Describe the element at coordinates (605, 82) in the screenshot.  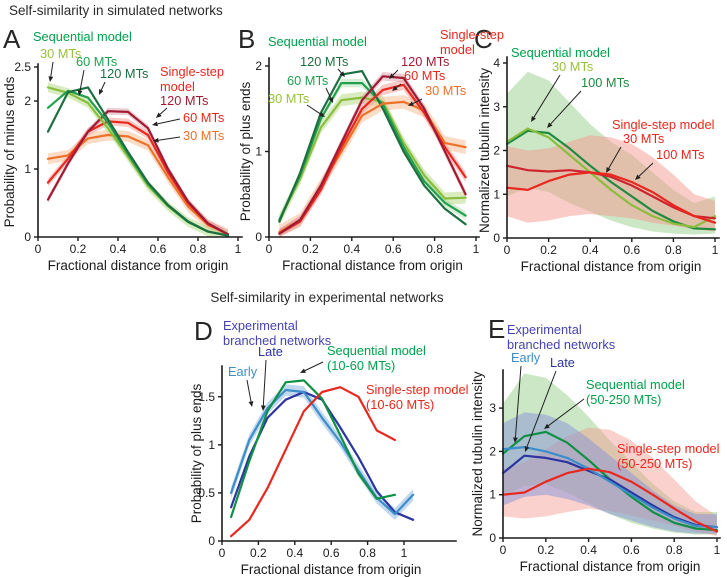
I see `annotation-C-2: 100 MTs` at that location.